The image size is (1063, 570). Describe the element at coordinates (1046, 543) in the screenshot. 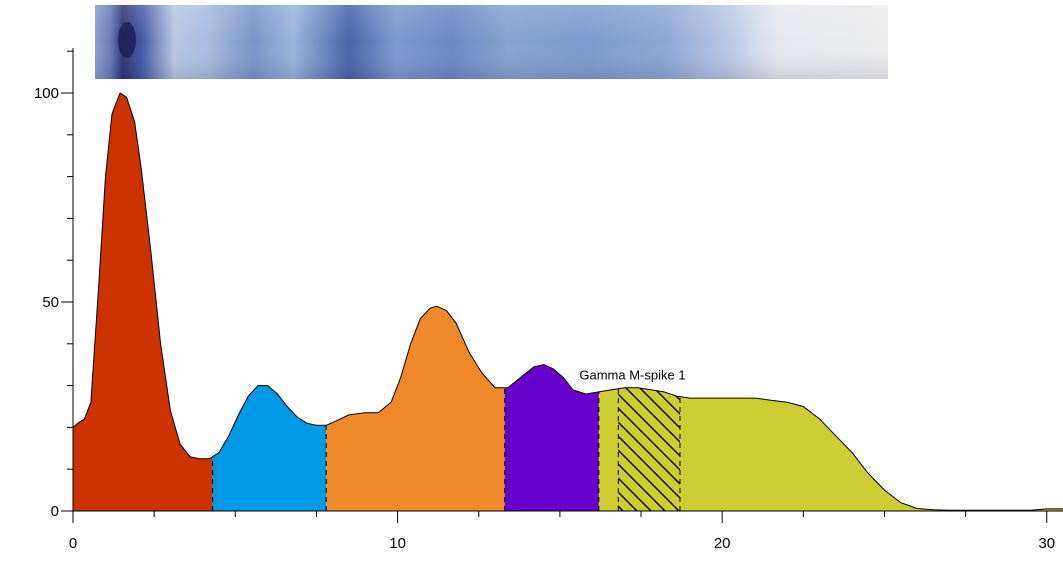

I see `x-tick-label: 30` at that location.